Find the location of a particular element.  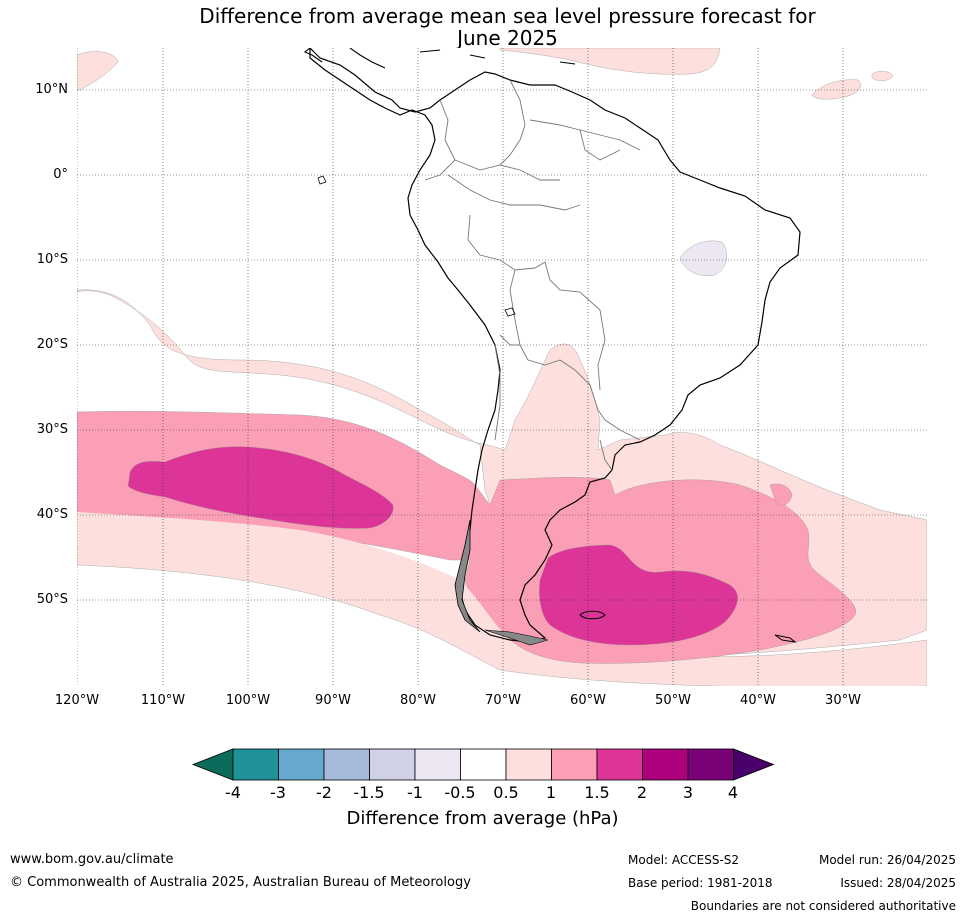

lon-label-120w: 120°W is located at coordinates (77, 700).